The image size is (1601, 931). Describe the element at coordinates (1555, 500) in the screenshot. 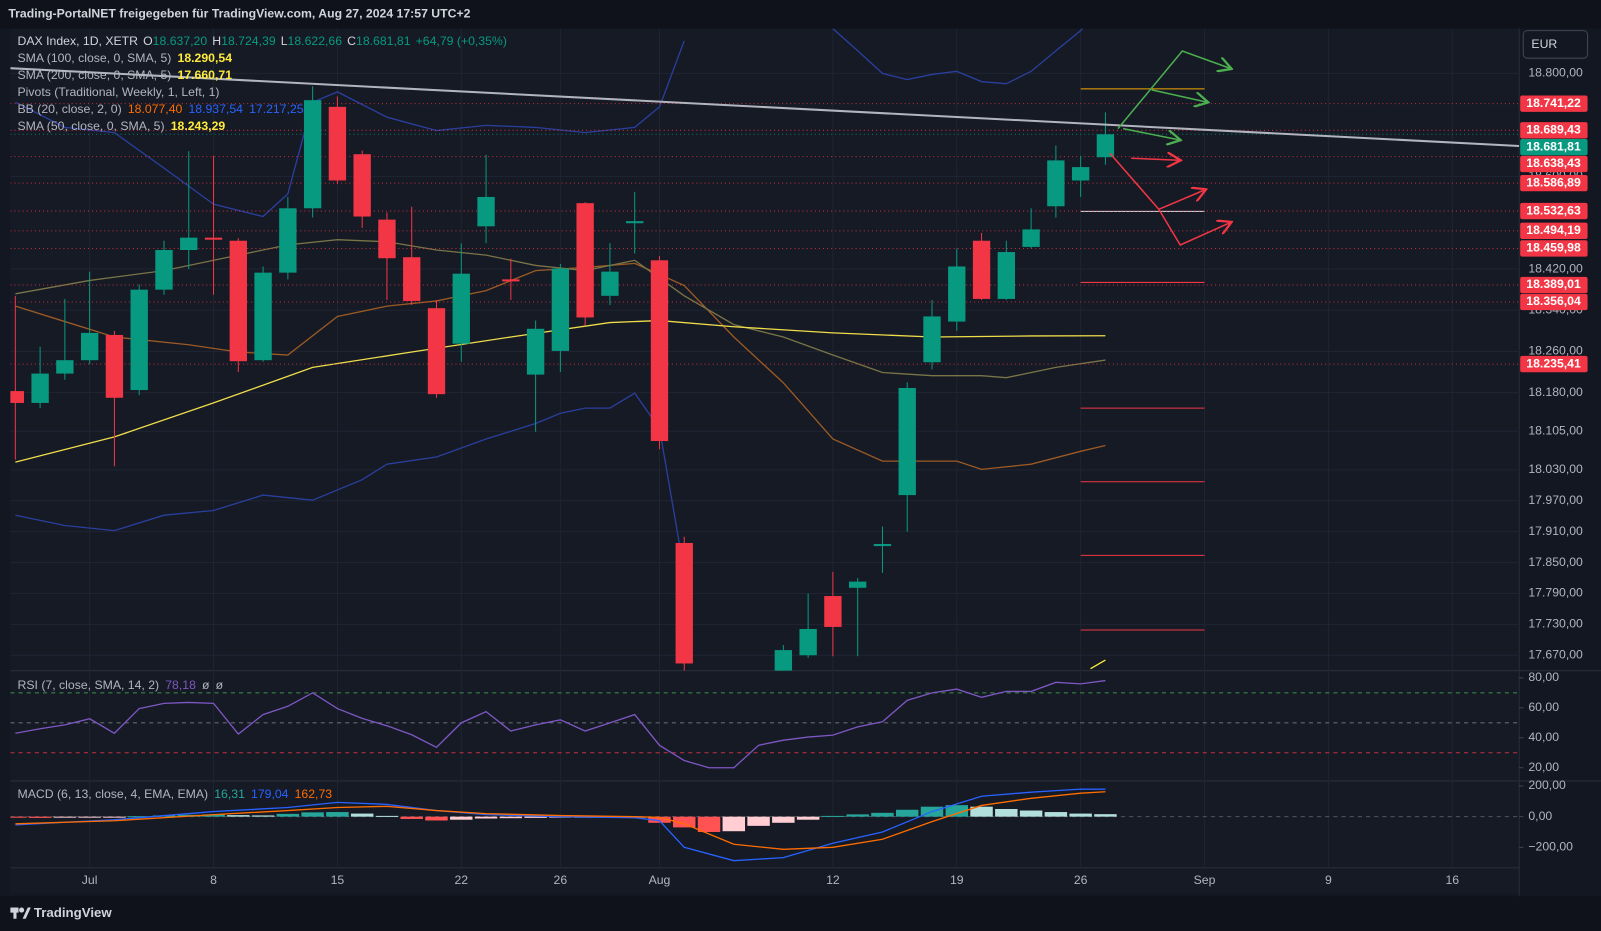

I see `y-tick-label: 17.970,00` at that location.